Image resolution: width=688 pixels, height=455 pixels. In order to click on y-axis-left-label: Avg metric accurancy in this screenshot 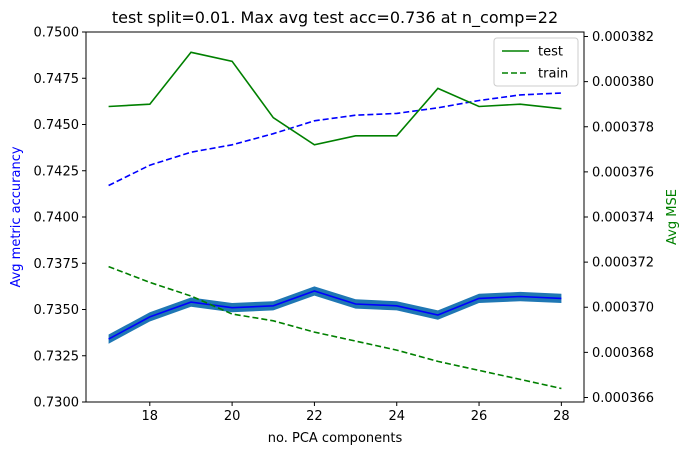, I will do `click(16, 216)`.